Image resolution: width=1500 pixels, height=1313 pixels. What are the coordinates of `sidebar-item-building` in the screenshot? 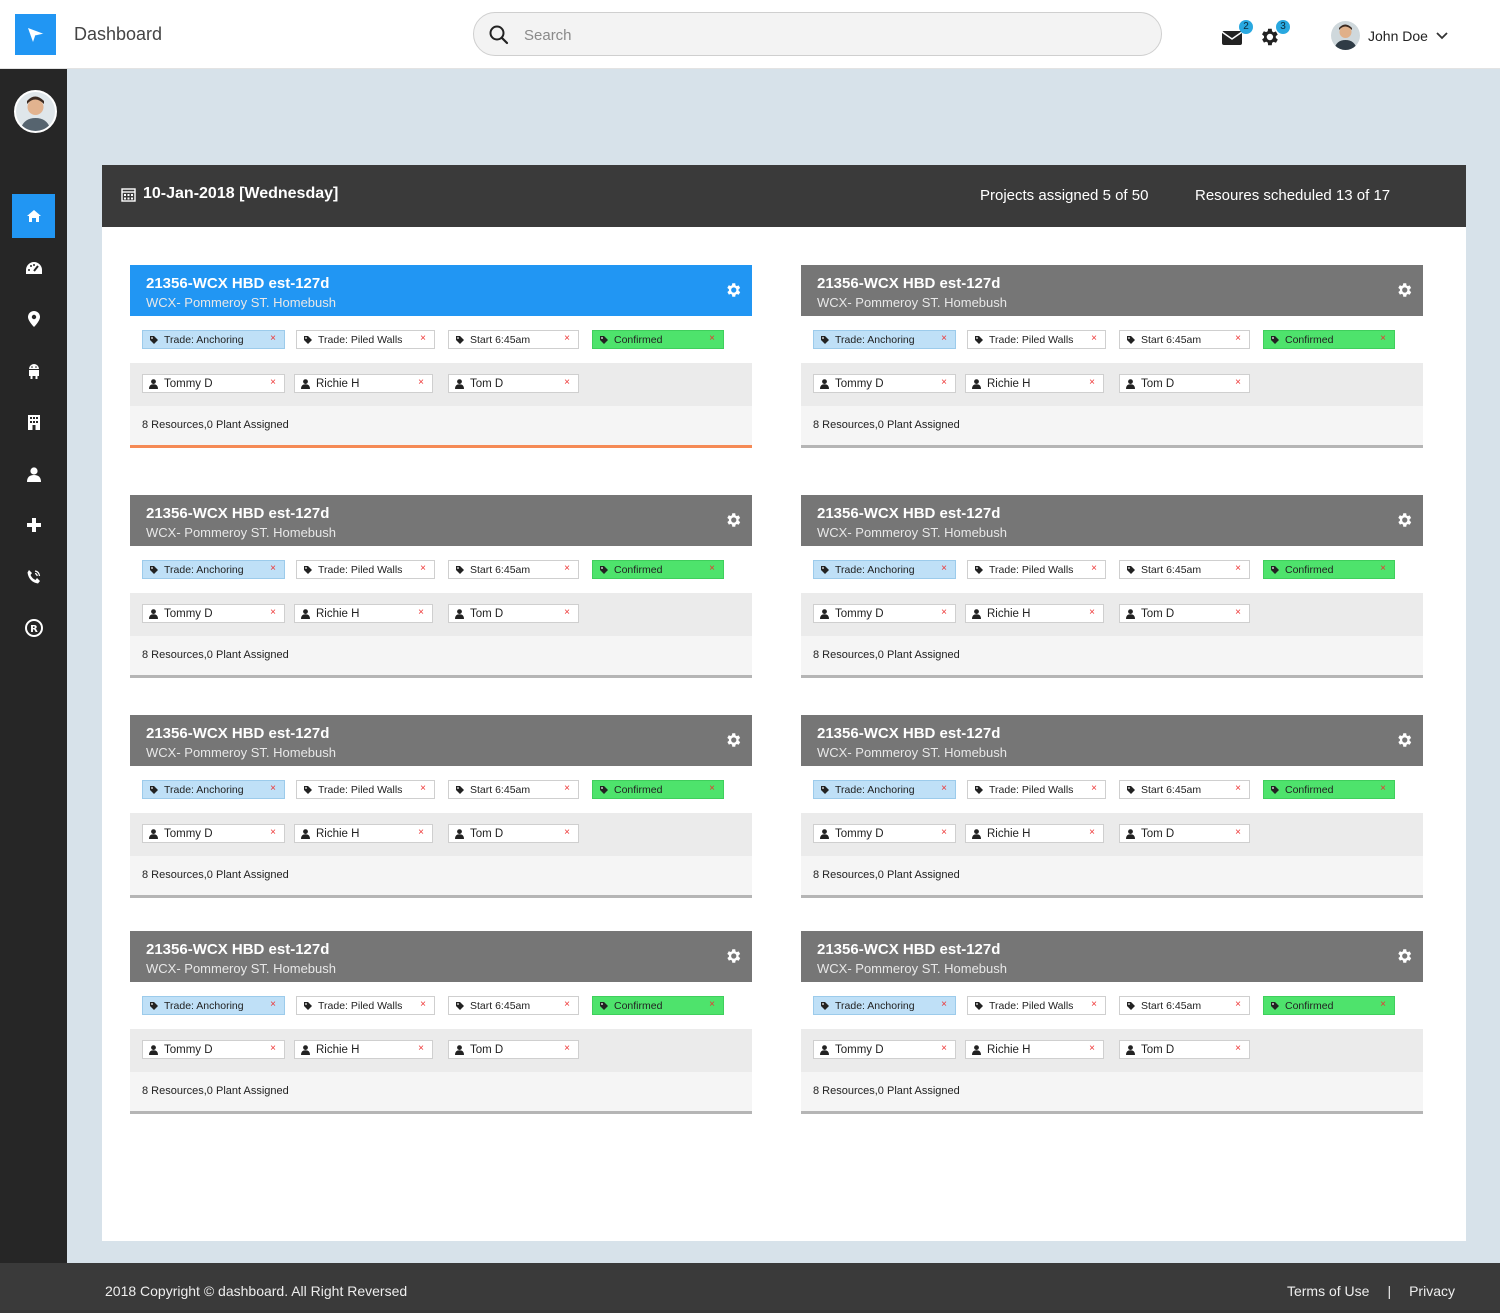 It's located at (33, 422).